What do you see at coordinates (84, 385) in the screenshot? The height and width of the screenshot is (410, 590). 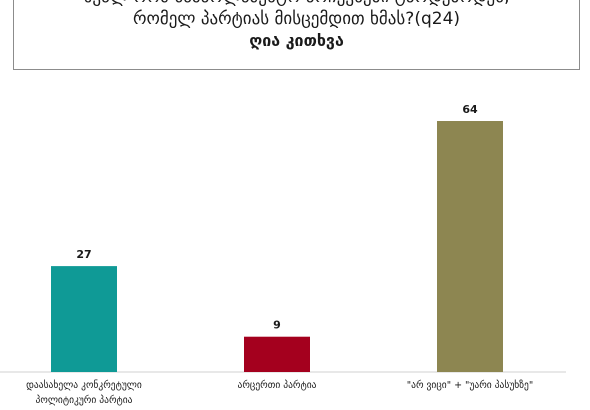 I see `category-label-1-line-1: დაასახელა კონკრეტული` at bounding box center [84, 385].